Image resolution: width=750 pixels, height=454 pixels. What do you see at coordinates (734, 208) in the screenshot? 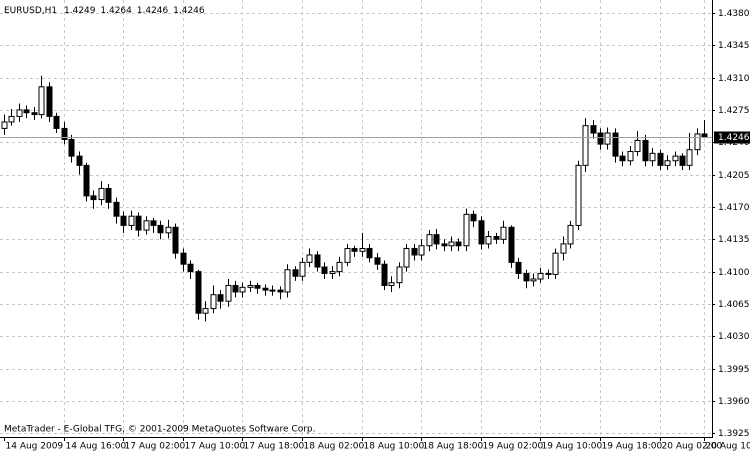
I see `y-tick-label: 1.4170` at bounding box center [734, 208].